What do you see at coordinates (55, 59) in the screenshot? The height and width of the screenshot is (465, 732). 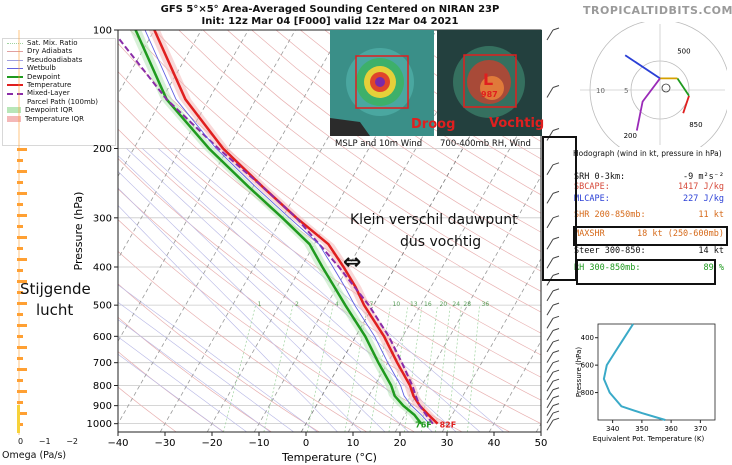 I see `legend-label: Pseudoadiabats` at bounding box center [55, 59].